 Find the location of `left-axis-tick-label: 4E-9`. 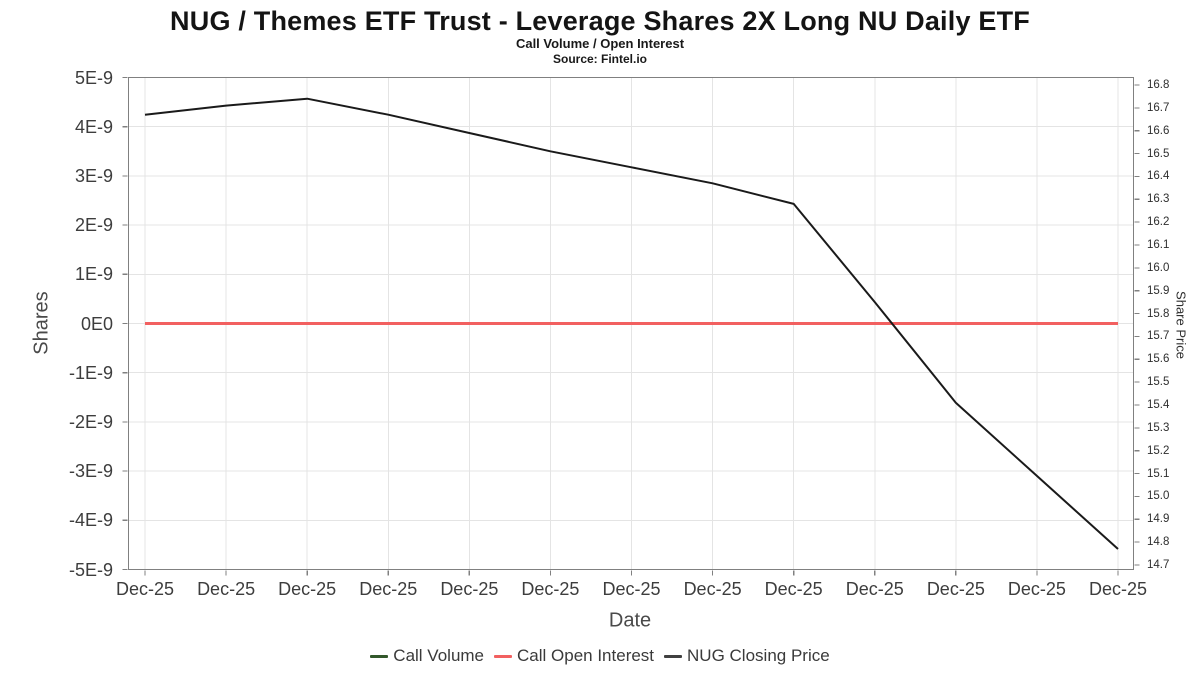

left-axis-tick-label: 4E-9 is located at coordinates (93, 126).